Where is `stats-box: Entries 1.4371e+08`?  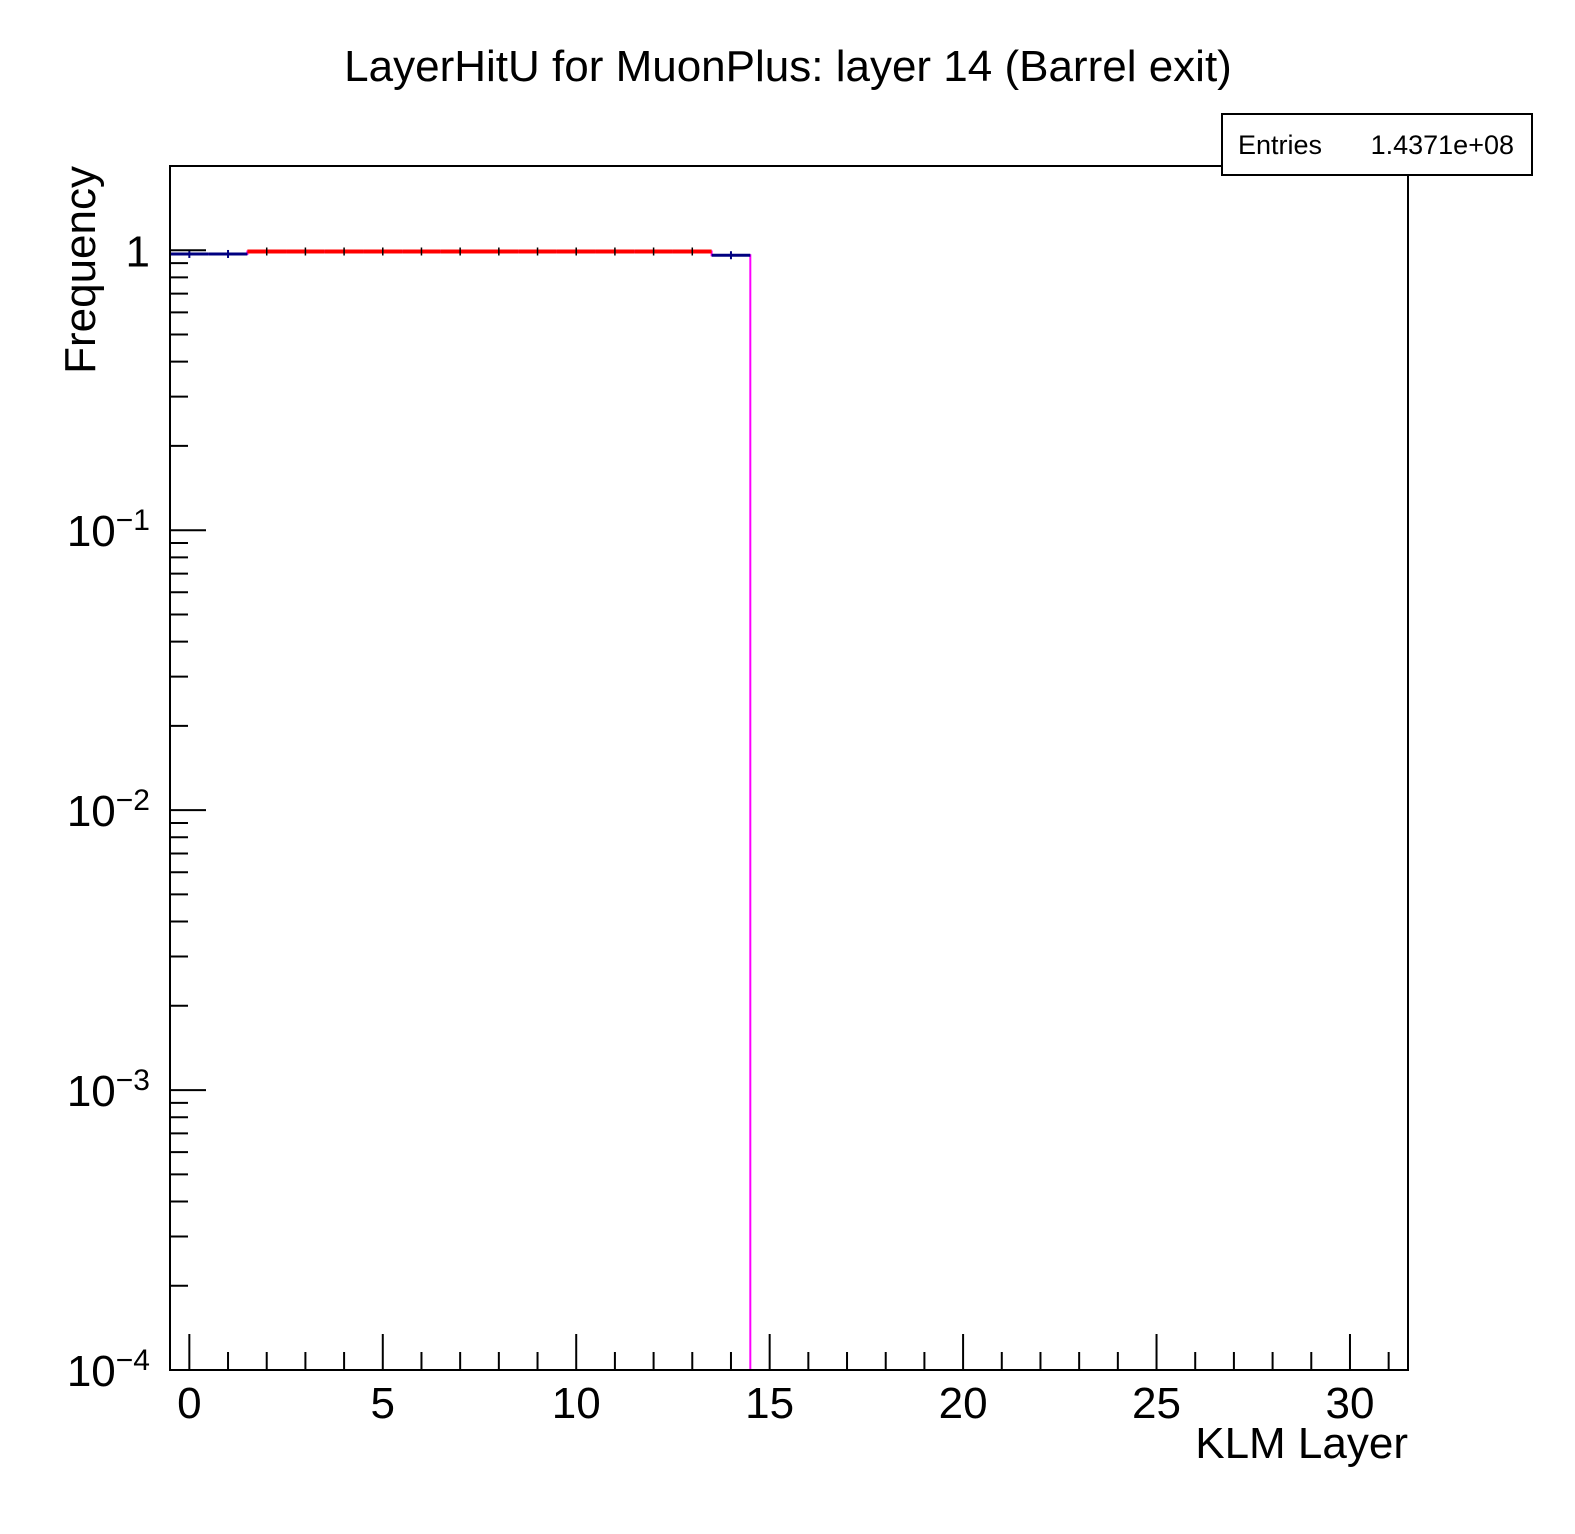 stats-box: Entries 1.4371e+08 is located at coordinates (1377, 144).